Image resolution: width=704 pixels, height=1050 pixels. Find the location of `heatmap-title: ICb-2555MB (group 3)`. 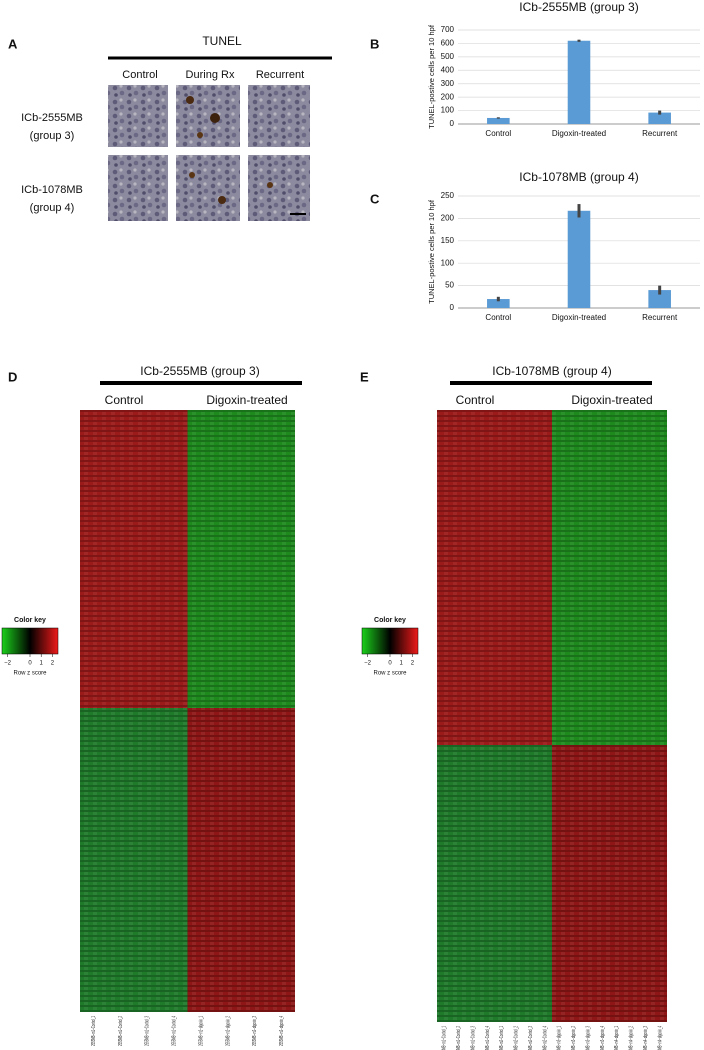

heatmap-title: ICb-2555MB (group 3) is located at coordinates (199, 371).